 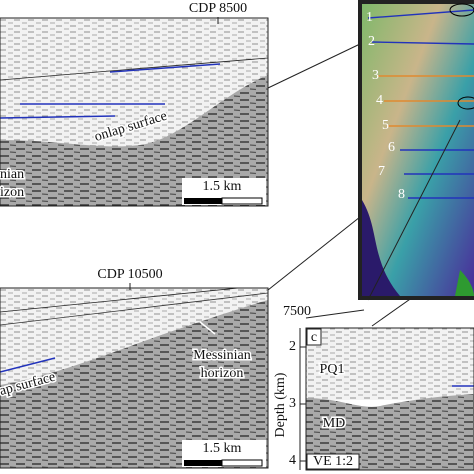 What do you see at coordinates (375, 75) in the screenshot?
I see `line-number: 3` at bounding box center [375, 75].